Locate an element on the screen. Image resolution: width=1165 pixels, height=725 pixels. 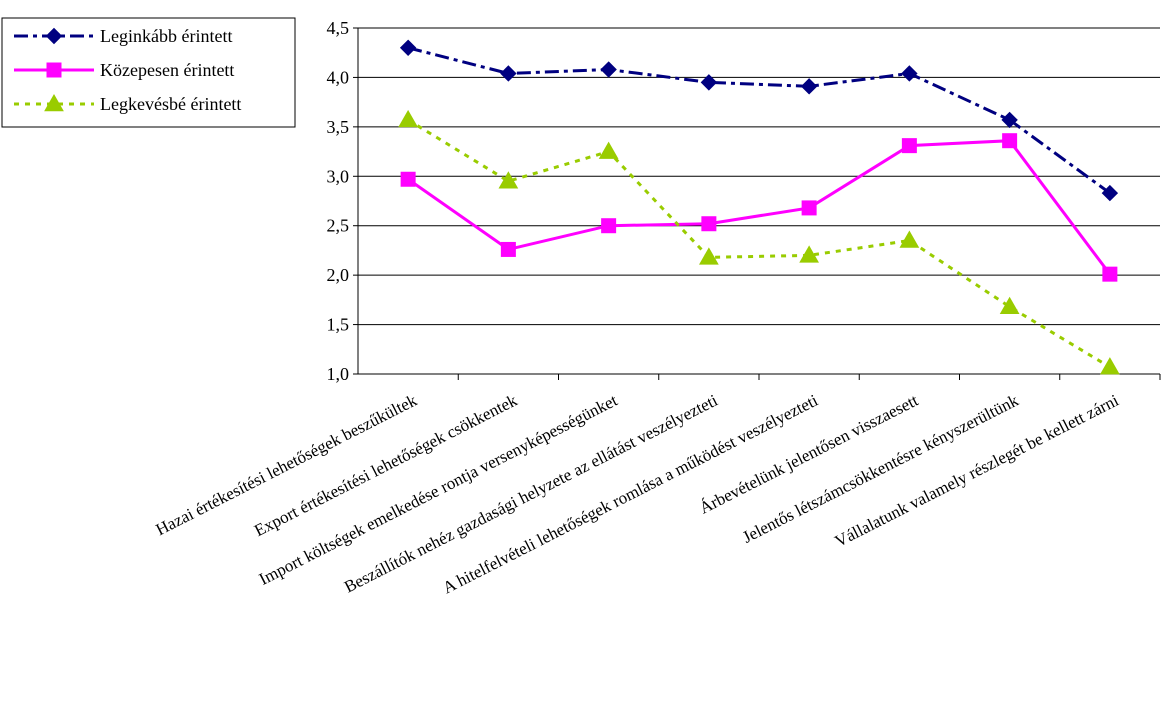
legend-label: Legkevésbé érintett is located at coordinates (170, 104).